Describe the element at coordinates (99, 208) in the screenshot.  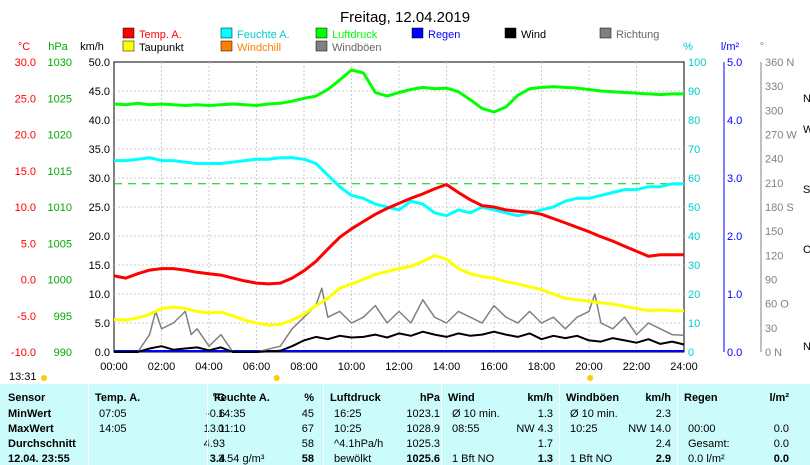
I see `kmh-tick-label: 25.0` at that location.